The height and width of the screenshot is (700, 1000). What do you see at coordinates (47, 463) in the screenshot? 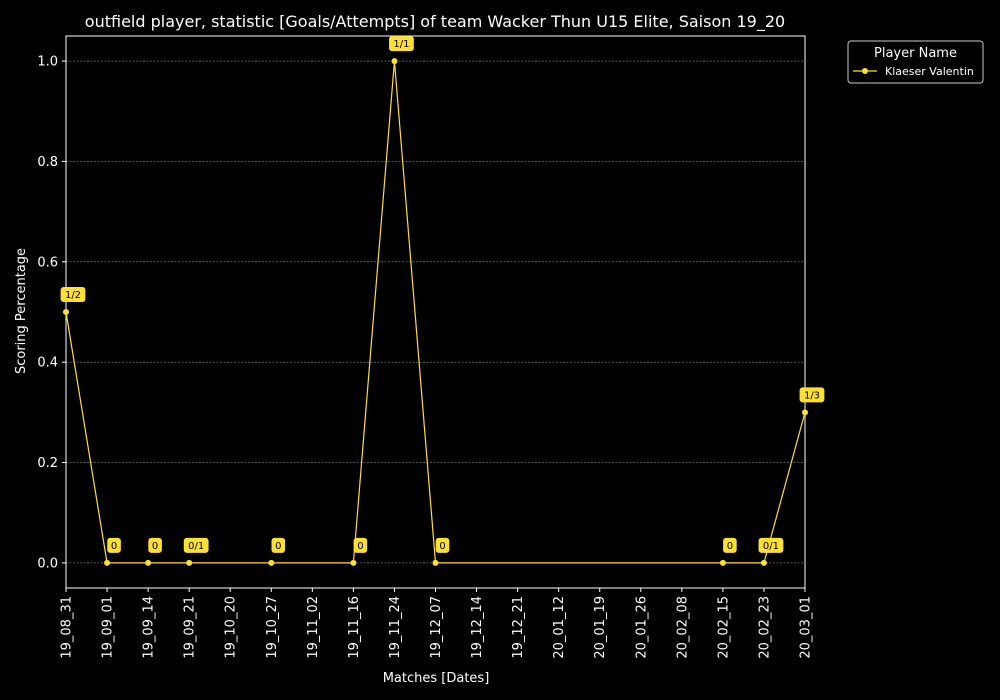
I see `y-tick-label: 0.2` at bounding box center [47, 463].